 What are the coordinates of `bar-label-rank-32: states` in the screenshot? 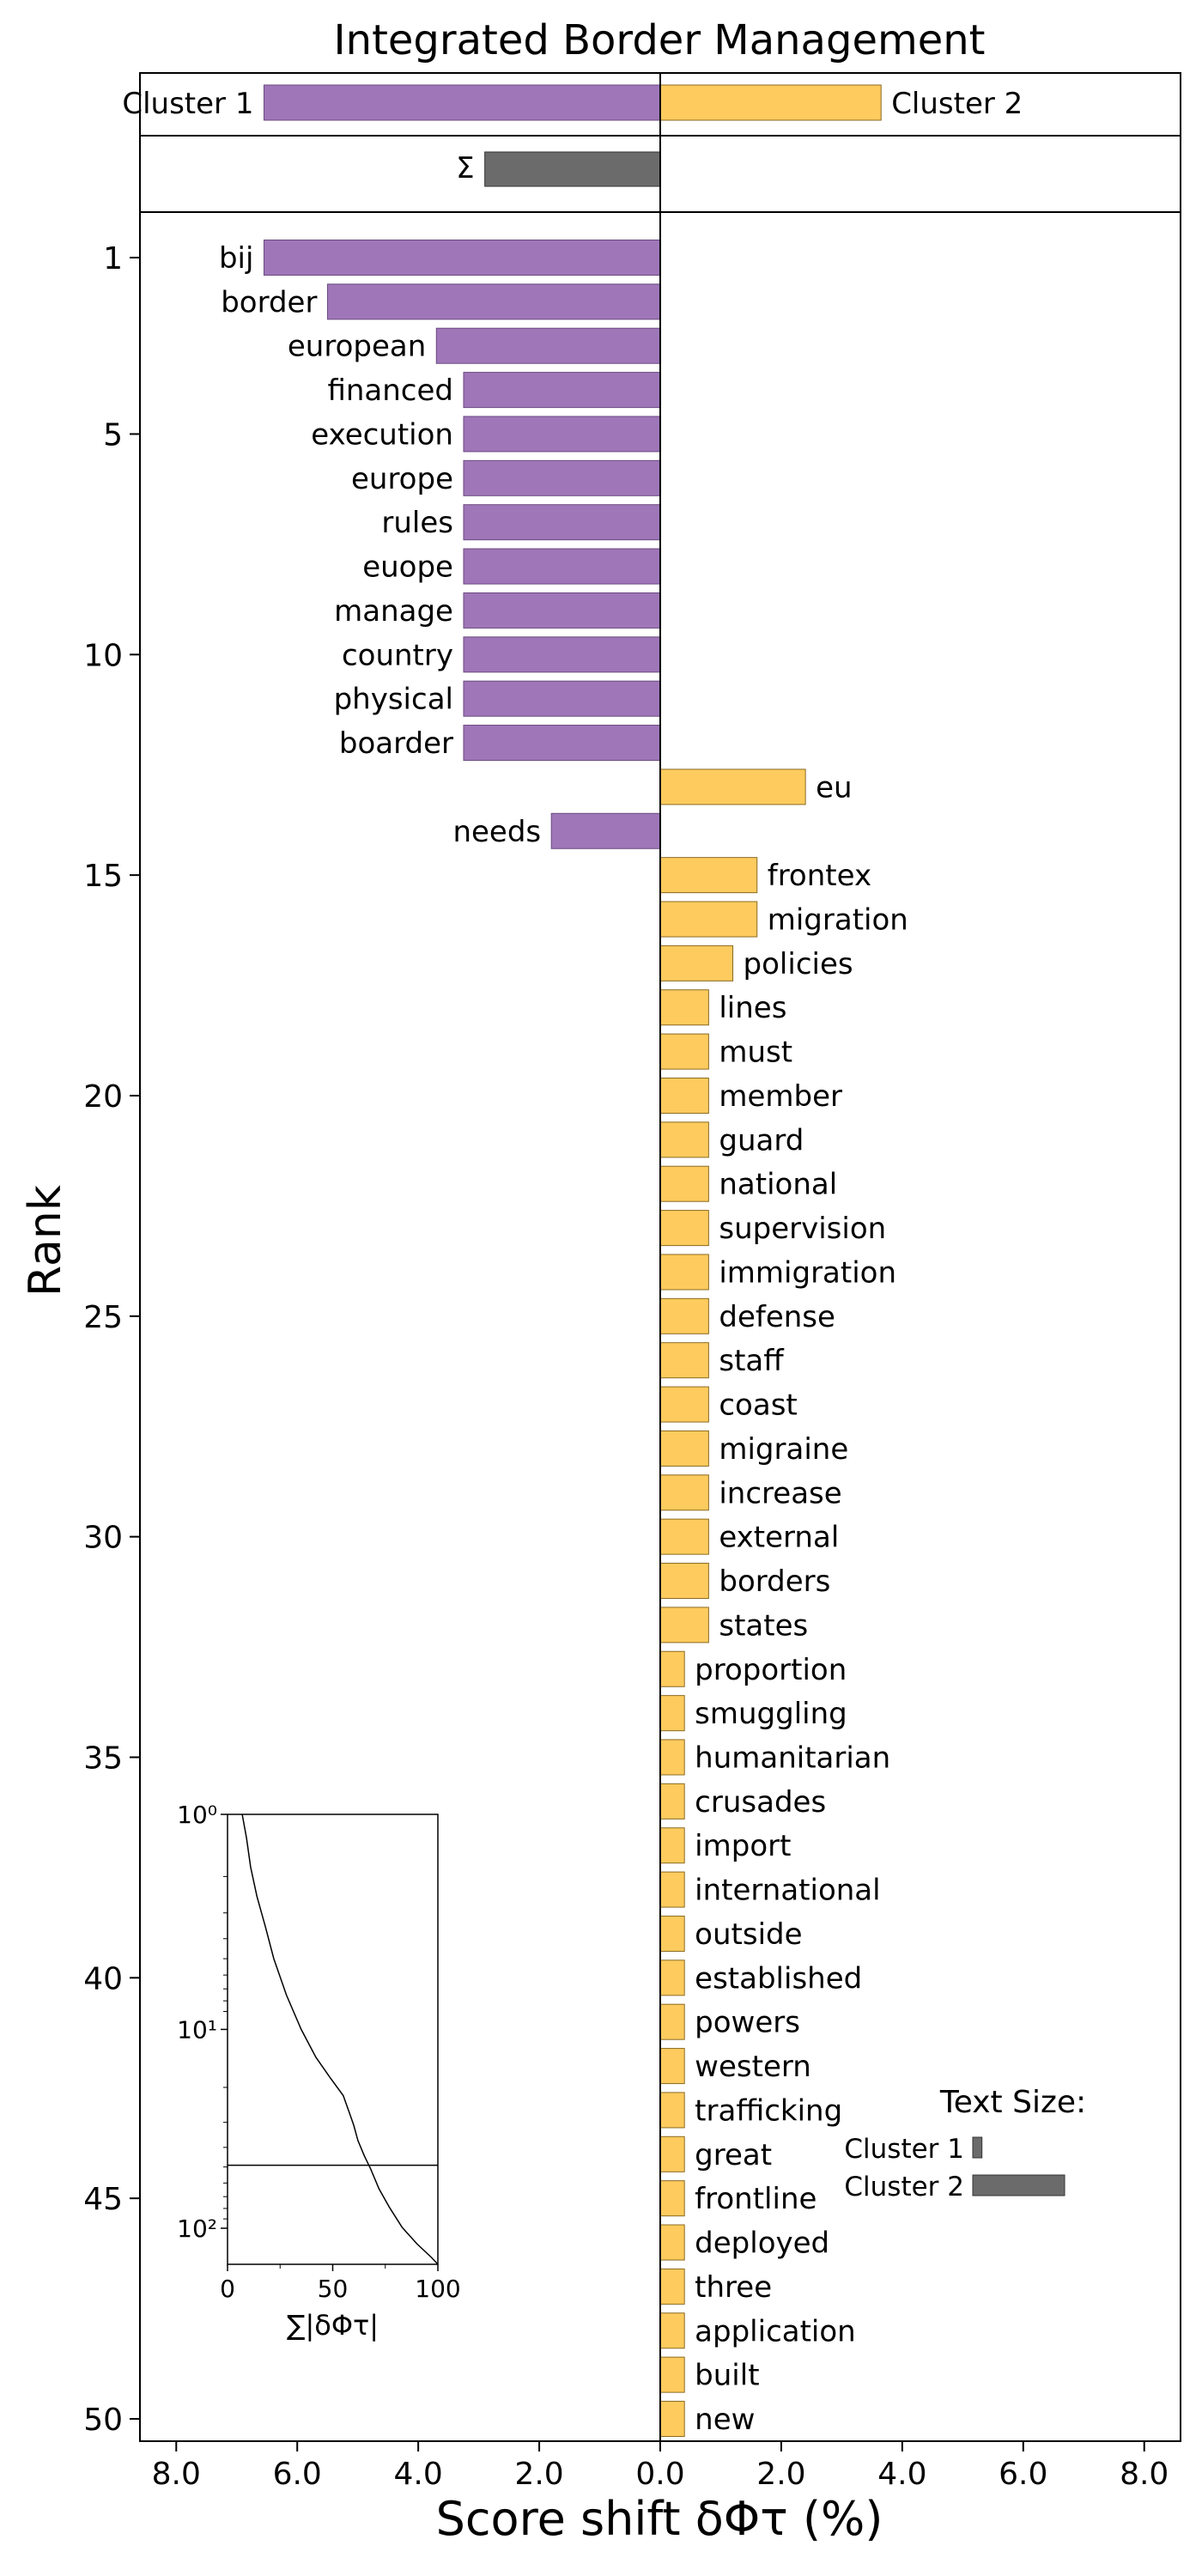 It's located at (763, 1625).